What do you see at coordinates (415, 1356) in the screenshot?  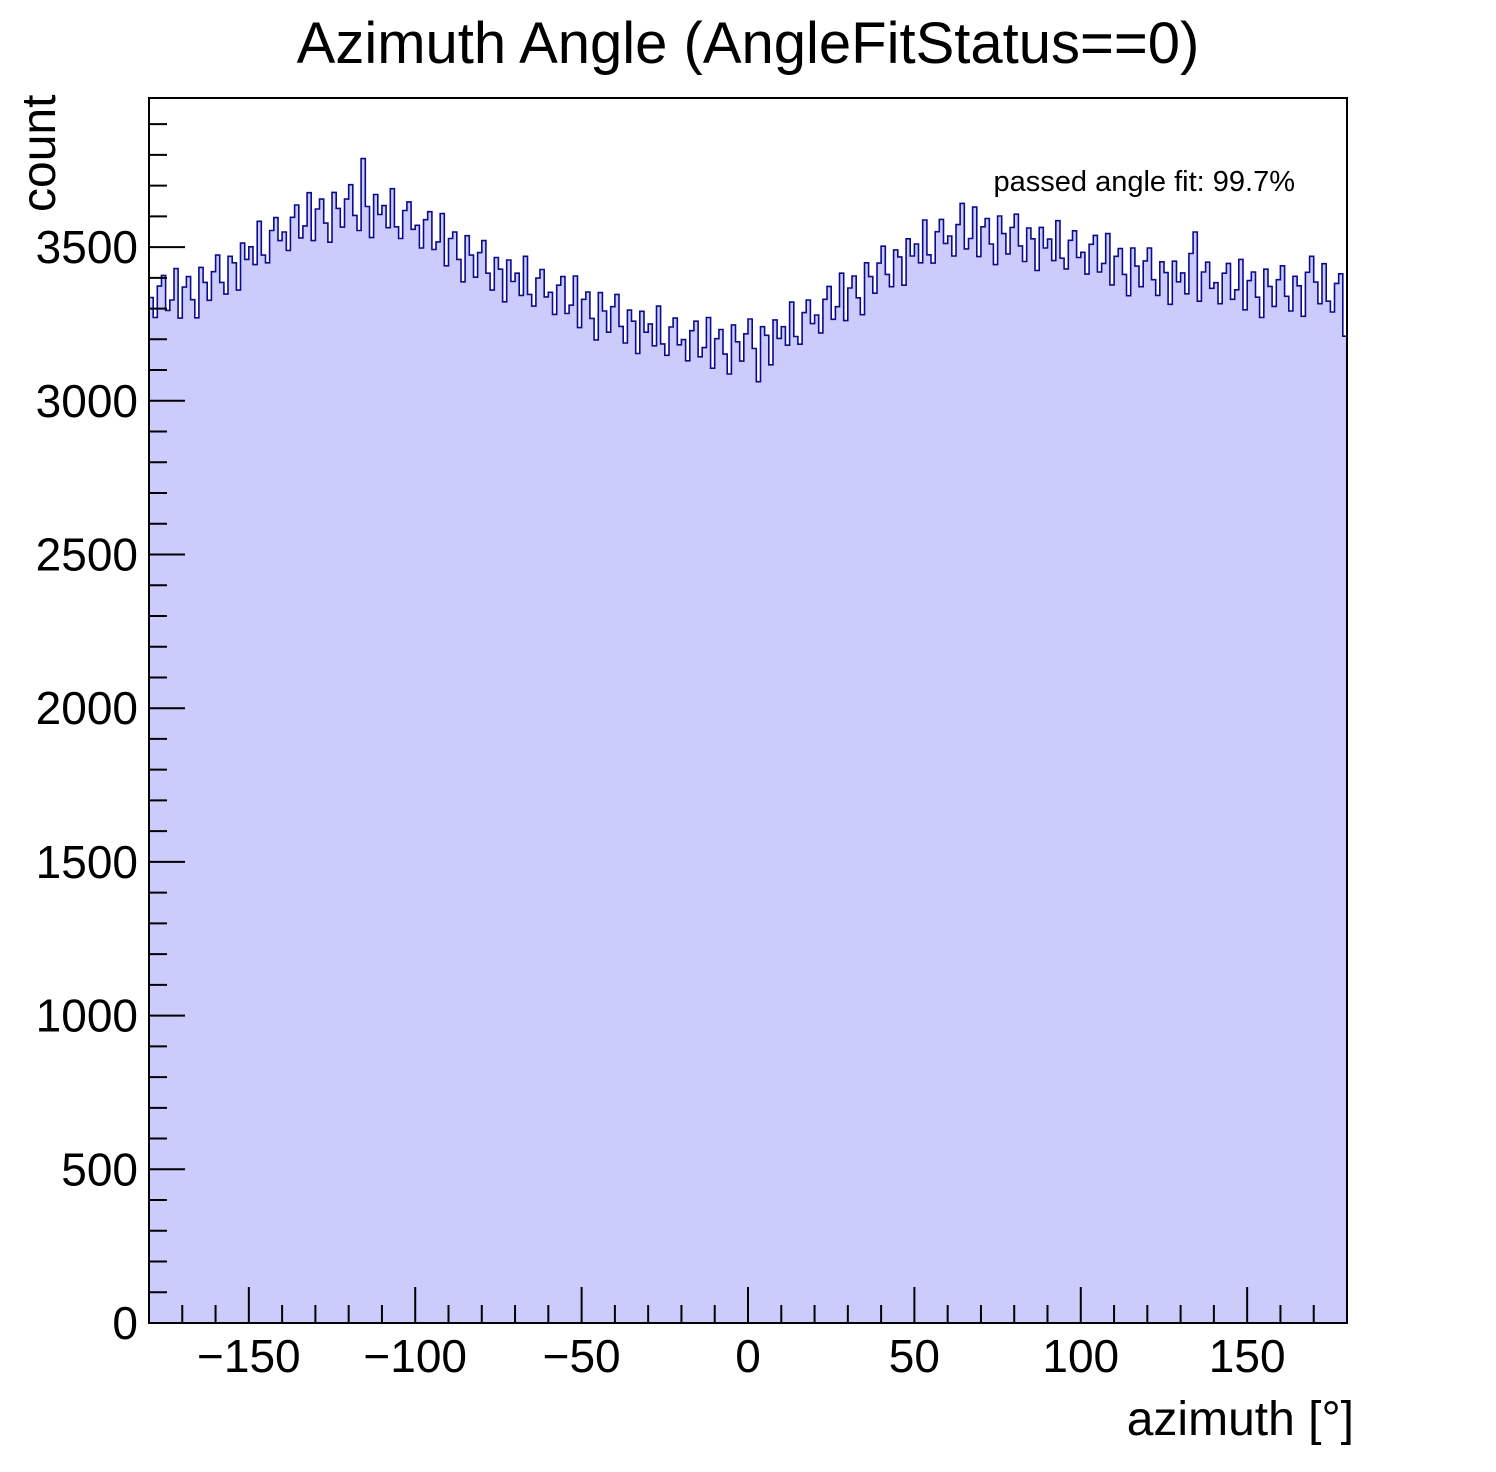 I see `x-axis-tick-label: −100` at bounding box center [415, 1356].